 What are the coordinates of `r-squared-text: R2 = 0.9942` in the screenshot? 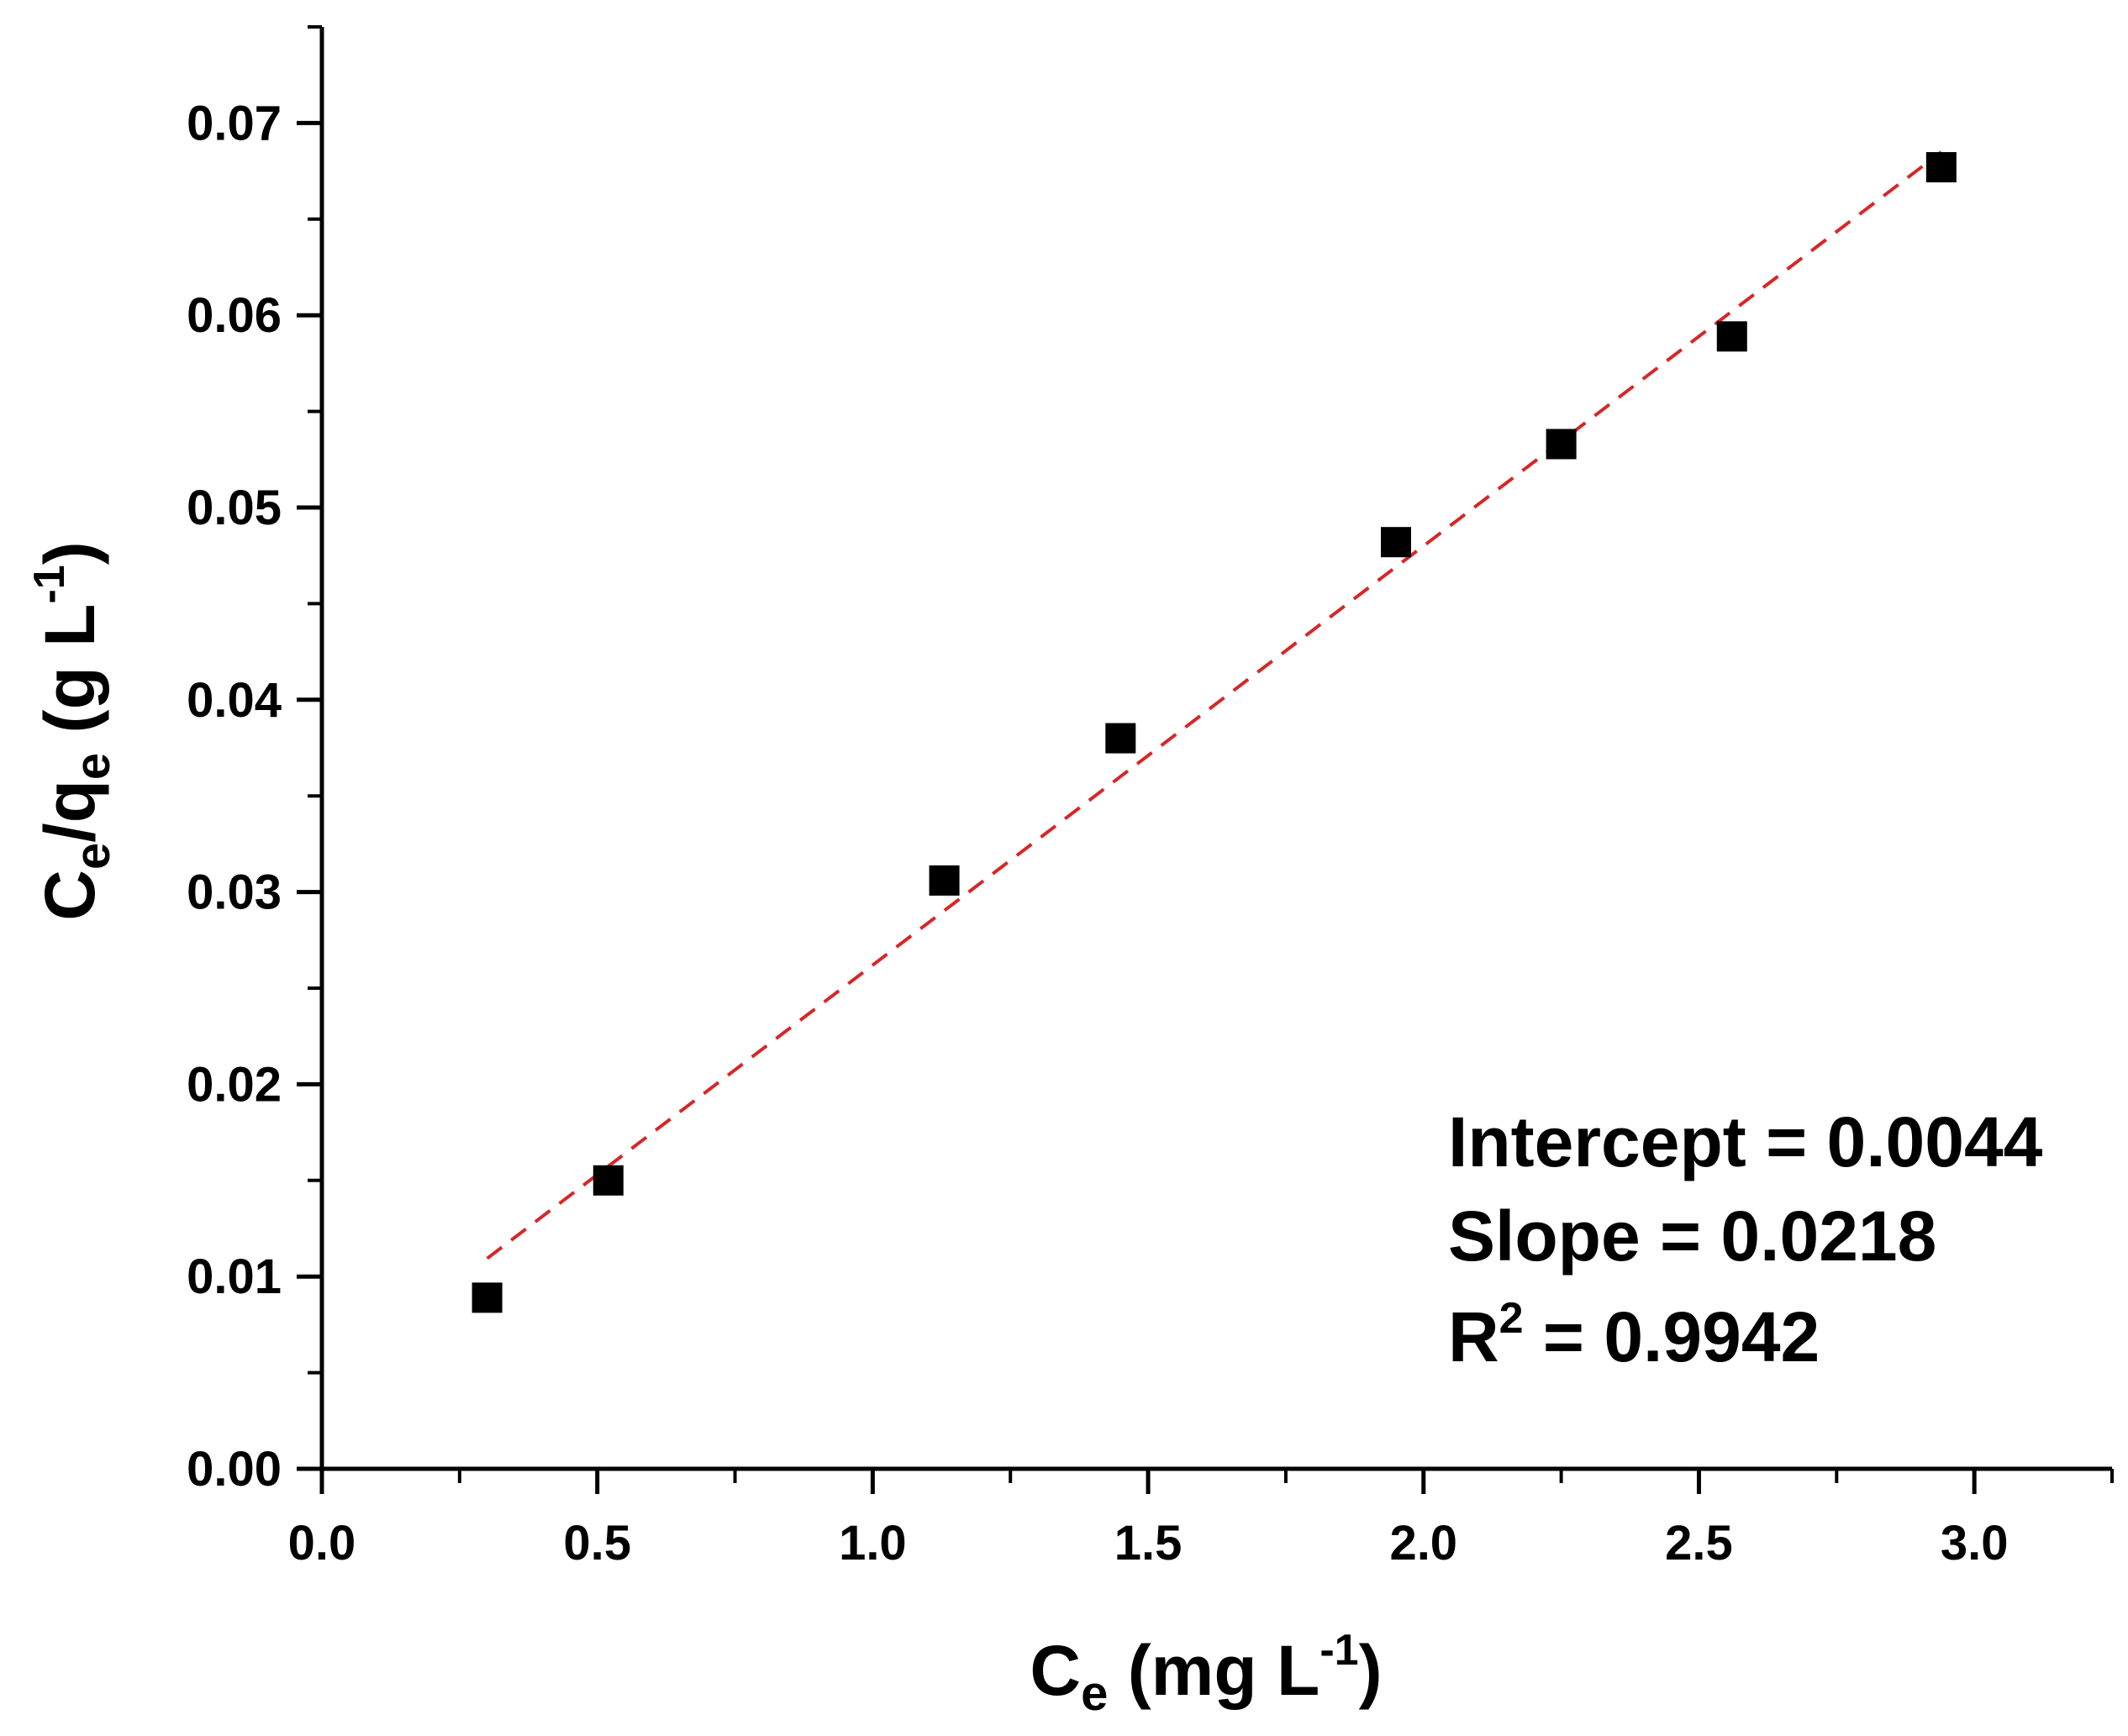 It's located at (1634, 1335).